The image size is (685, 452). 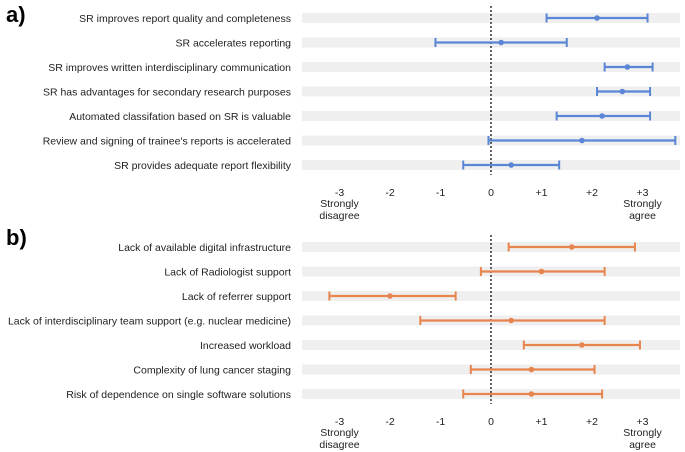 I want to click on panel-label: b), so click(x=16, y=237).